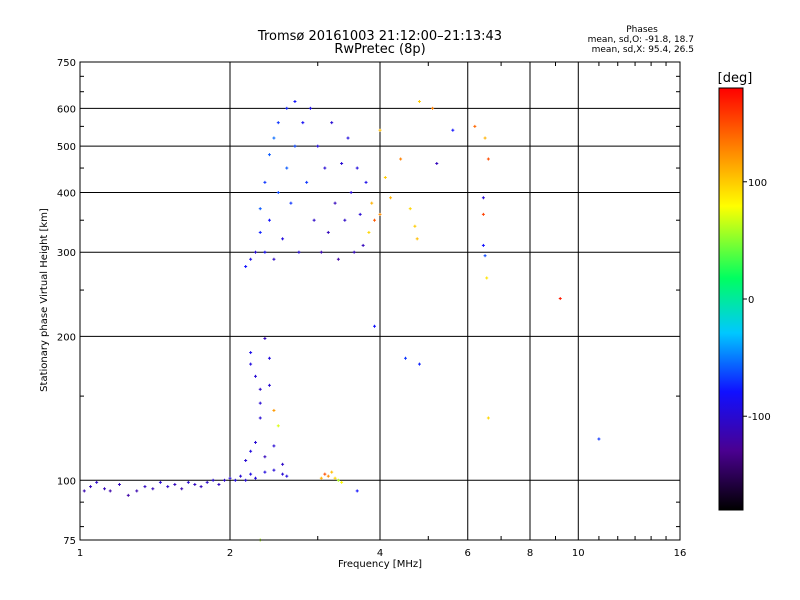 The height and width of the screenshot is (600, 800). Describe the element at coordinates (66, 63) in the screenshot. I see `y-tick-label: 750` at that location.